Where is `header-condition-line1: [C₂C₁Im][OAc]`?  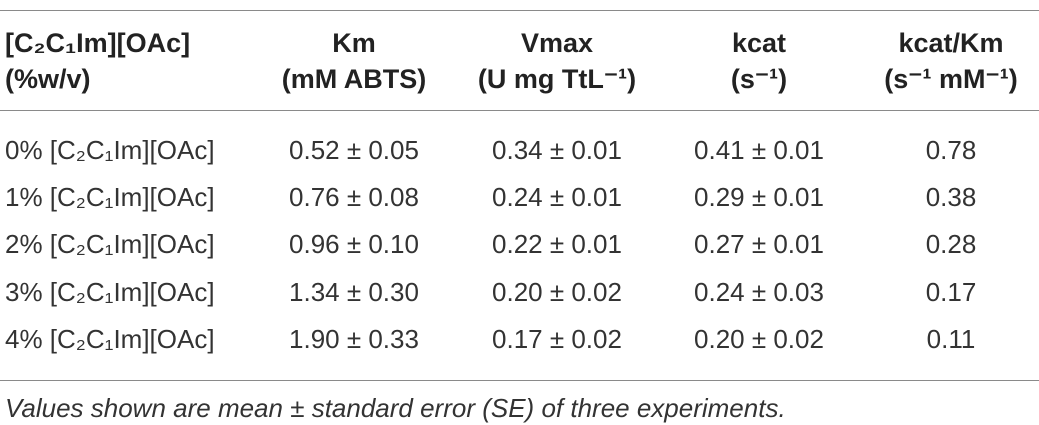
header-condition-line1: [C₂C₁Im][OAc] is located at coordinates (98, 43).